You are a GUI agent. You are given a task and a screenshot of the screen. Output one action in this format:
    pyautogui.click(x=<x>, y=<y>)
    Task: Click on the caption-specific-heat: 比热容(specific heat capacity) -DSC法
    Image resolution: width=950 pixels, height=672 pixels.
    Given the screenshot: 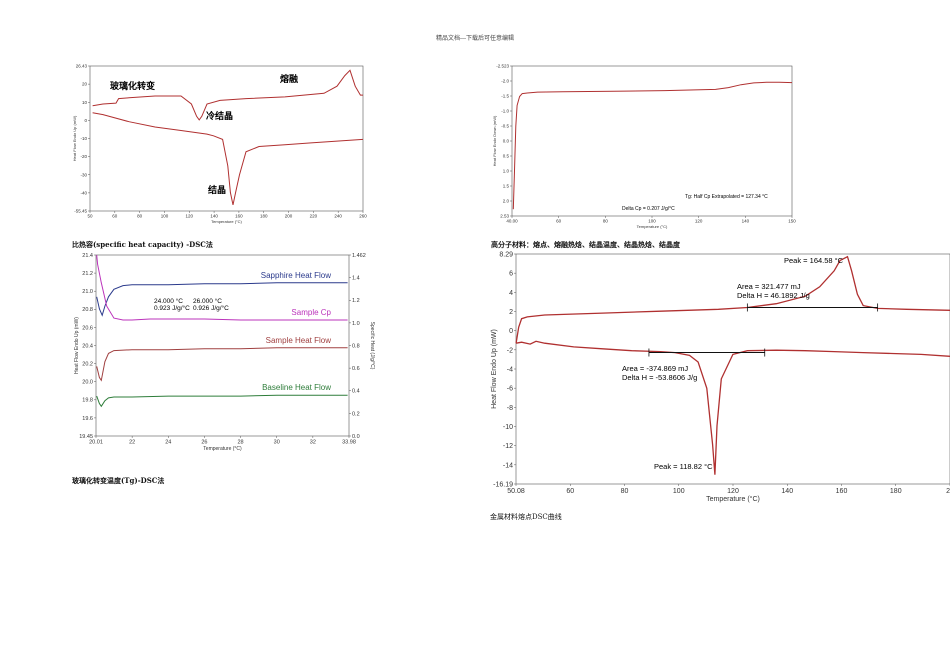 What is the action you would take?
    pyautogui.click(x=142, y=244)
    